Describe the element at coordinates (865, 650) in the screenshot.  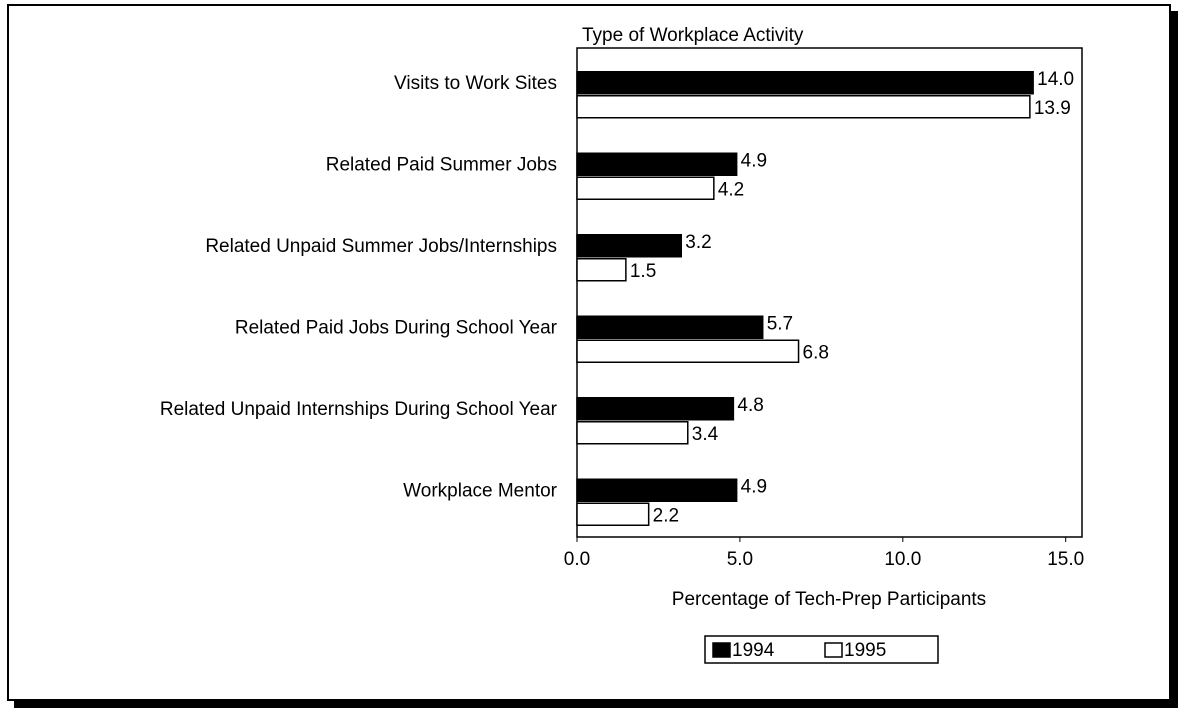
I see `legend-label: 1995` at that location.